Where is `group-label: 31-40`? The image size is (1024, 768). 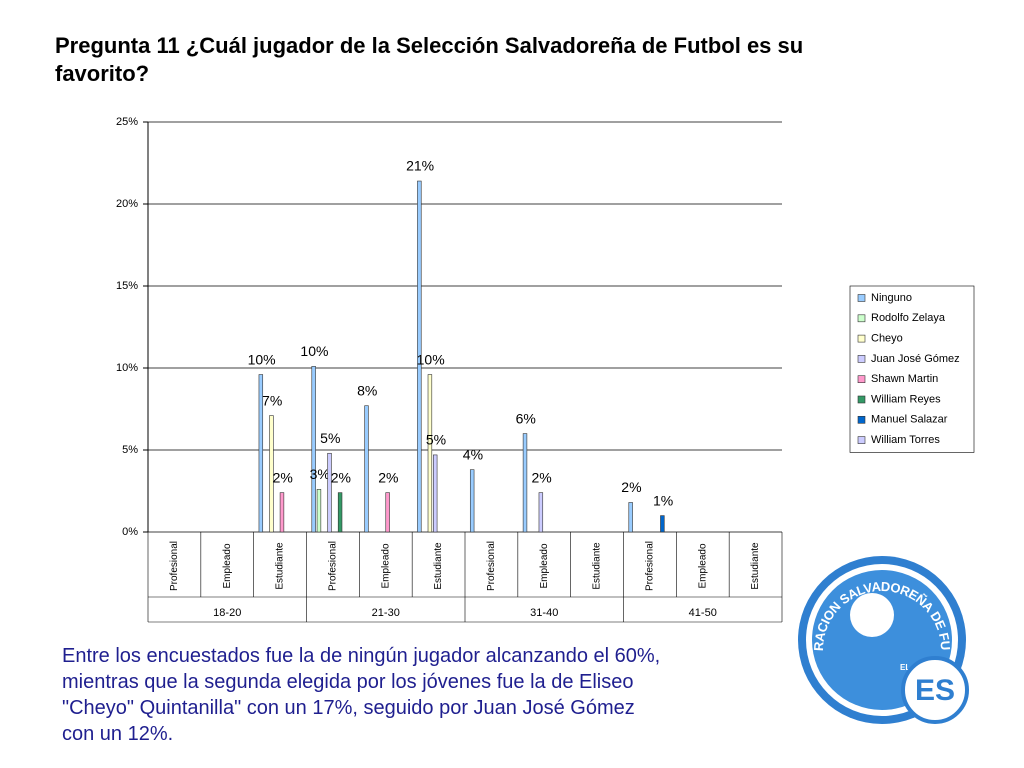
group-label: 31-40 is located at coordinates (544, 613).